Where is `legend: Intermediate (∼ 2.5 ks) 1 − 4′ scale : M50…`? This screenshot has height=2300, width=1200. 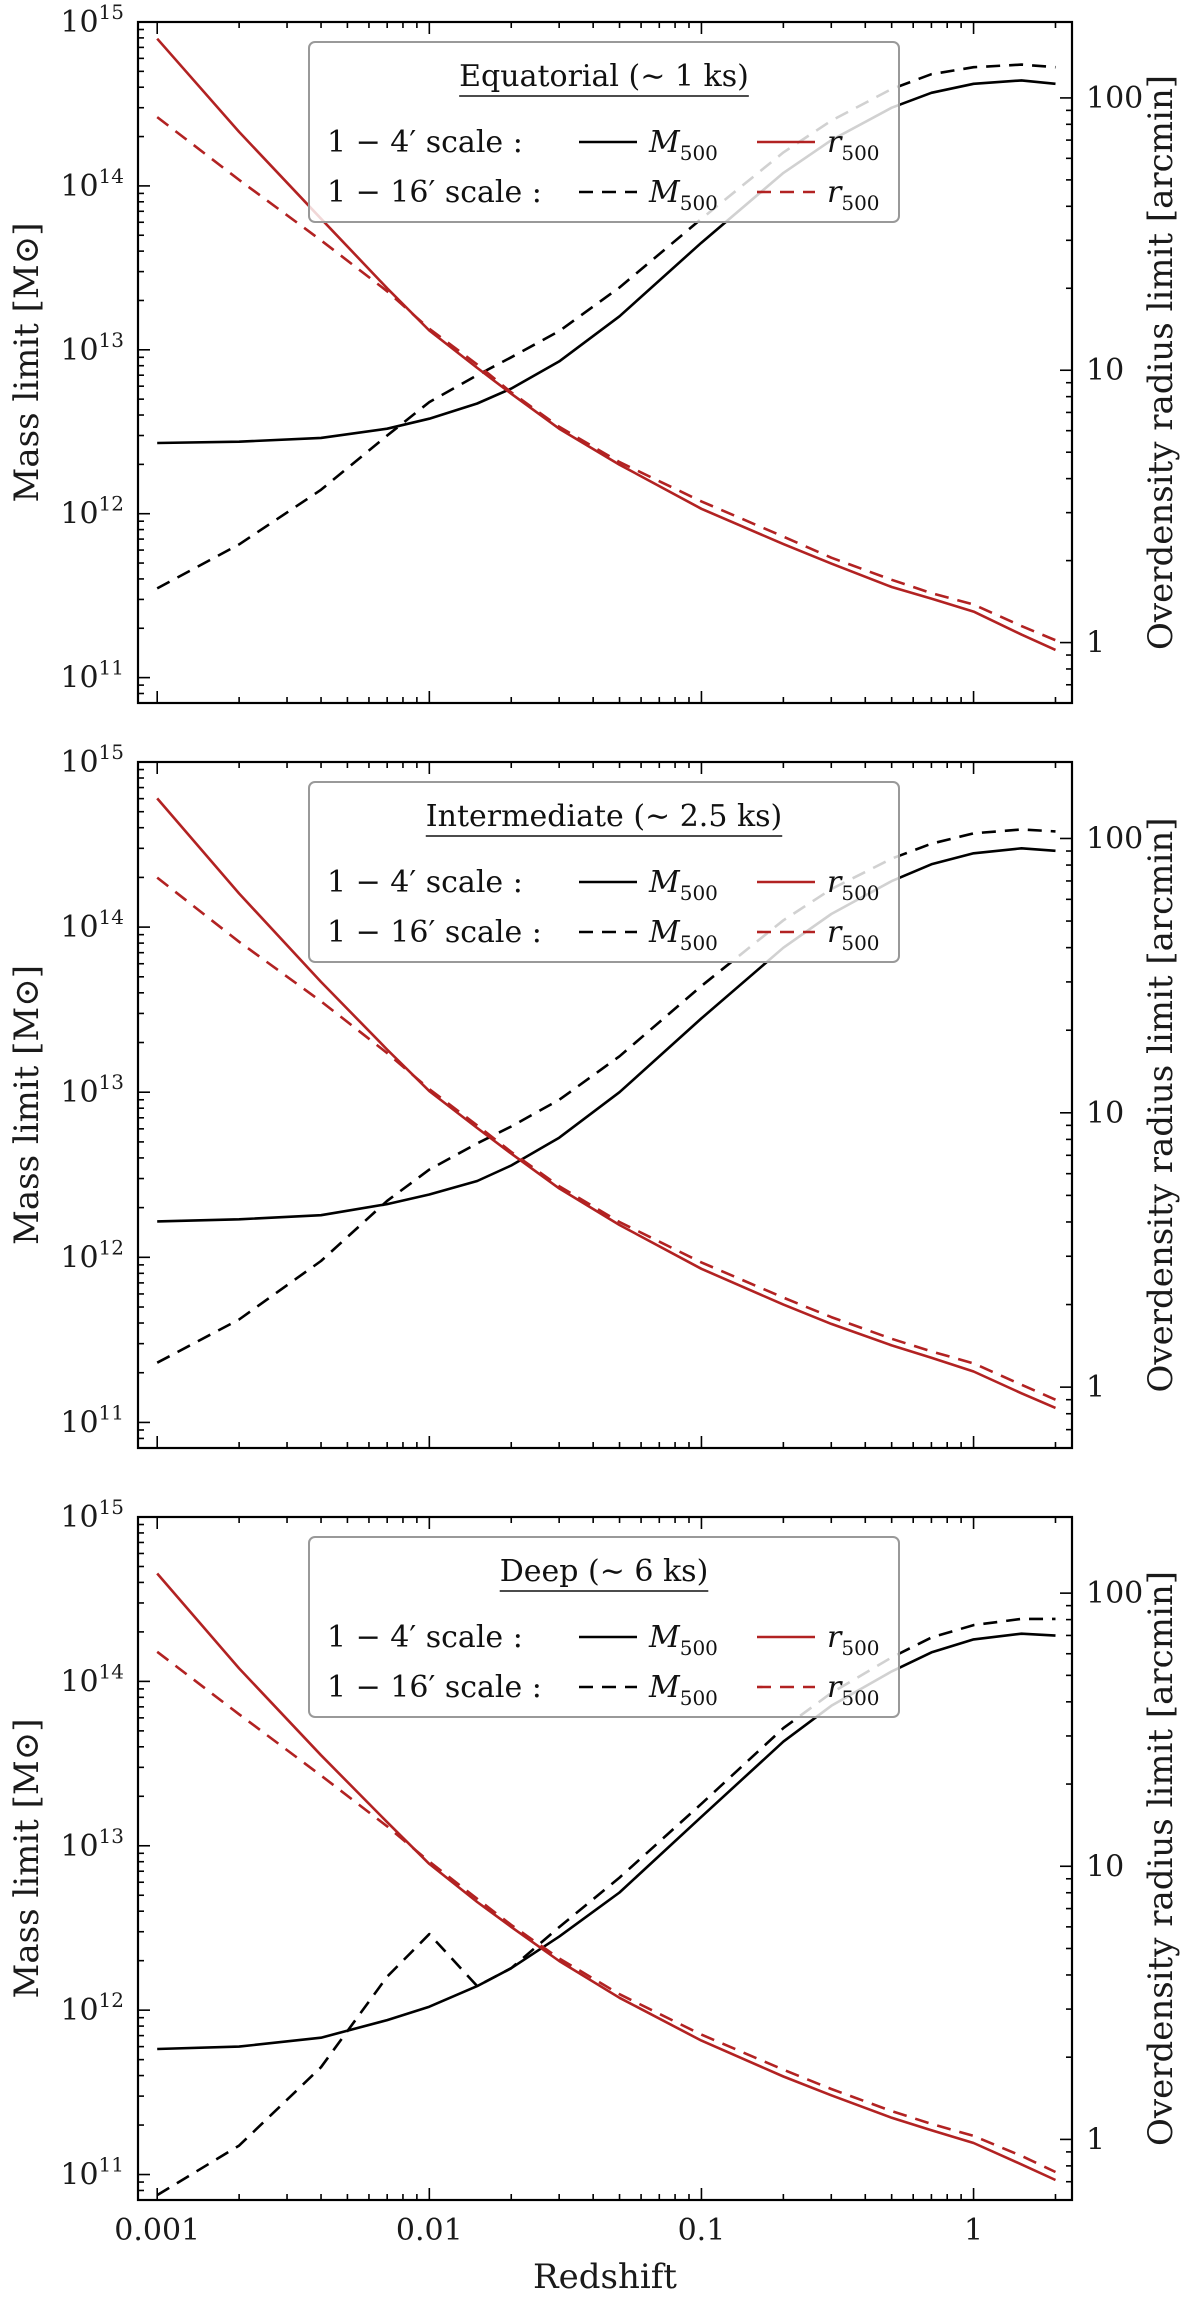
legend: Intermediate (∼ 2.5 ks) 1 − 4′ scale : M50… is located at coordinates (604, 872).